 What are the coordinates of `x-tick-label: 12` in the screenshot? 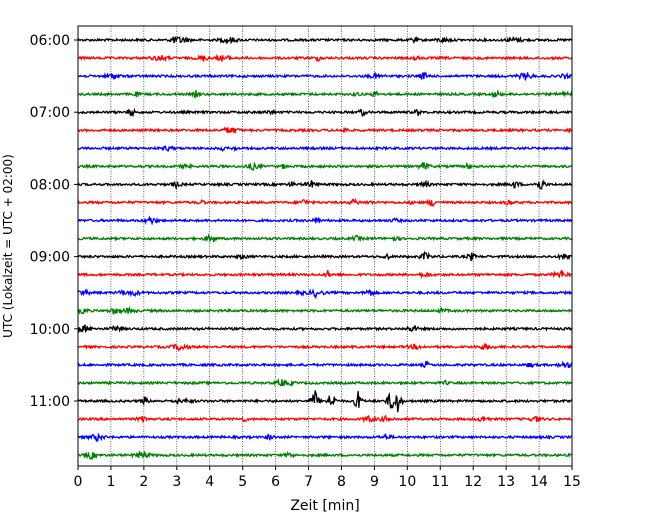 It's located at (473, 482).